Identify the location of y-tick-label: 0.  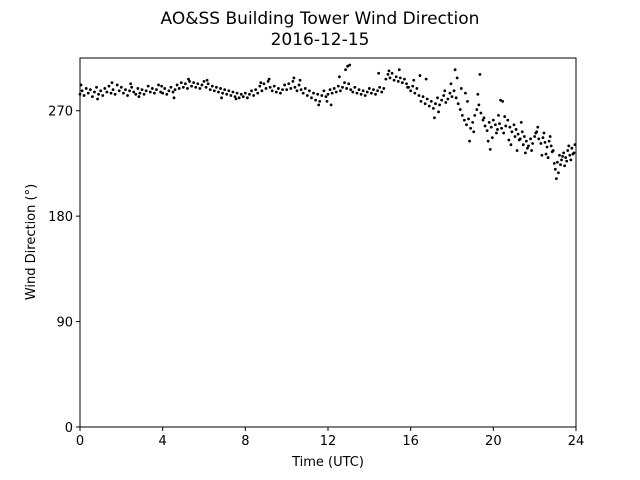
(69, 428).